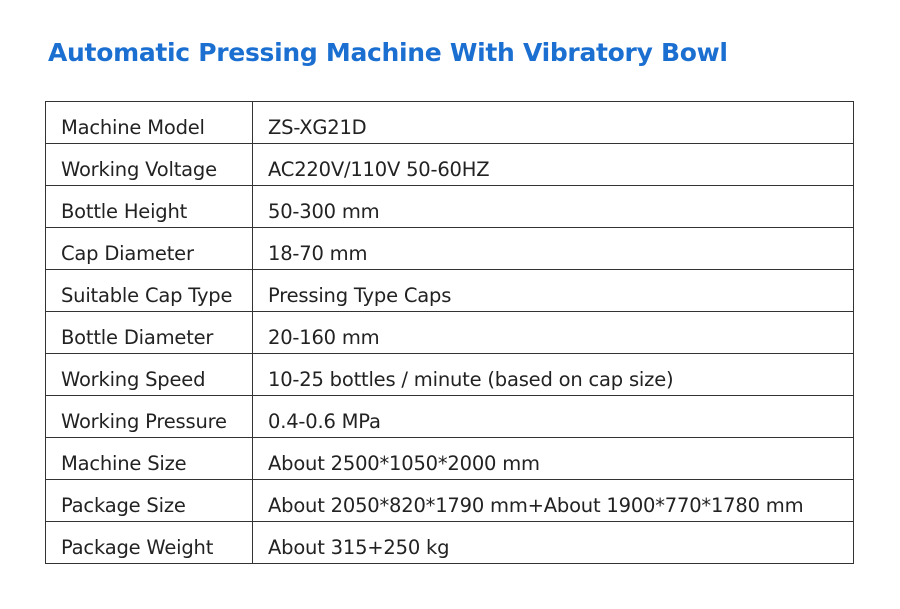 The image size is (900, 609). I want to click on spec-value: AC220V/110V 50-60HZ, so click(553, 164).